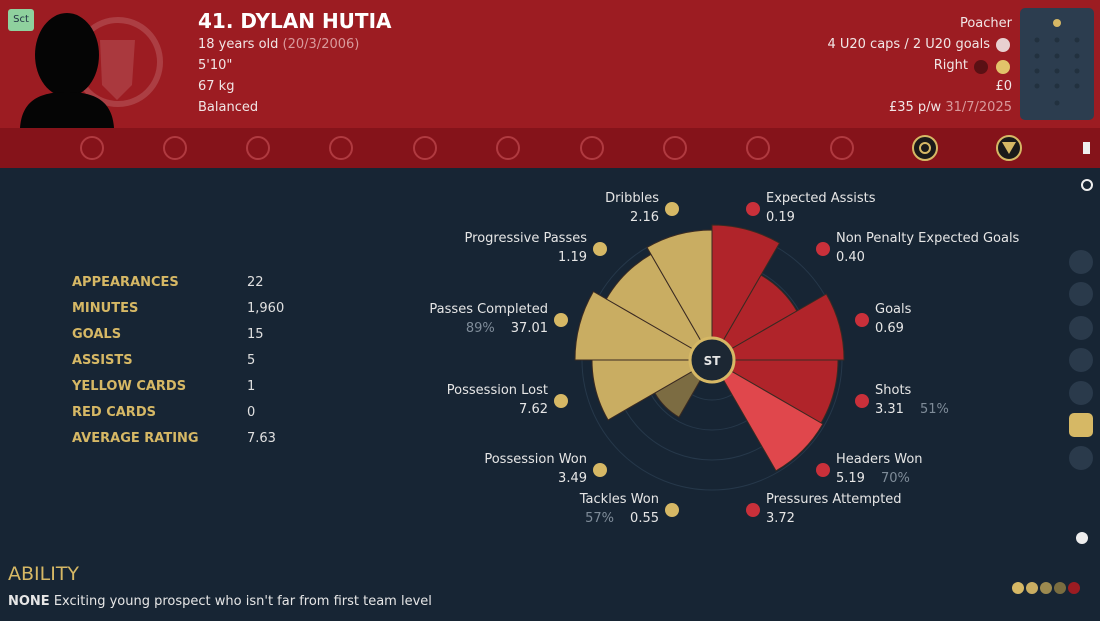  Describe the element at coordinates (529, 328) in the screenshot. I see `metric-value: 37.01` at that location.